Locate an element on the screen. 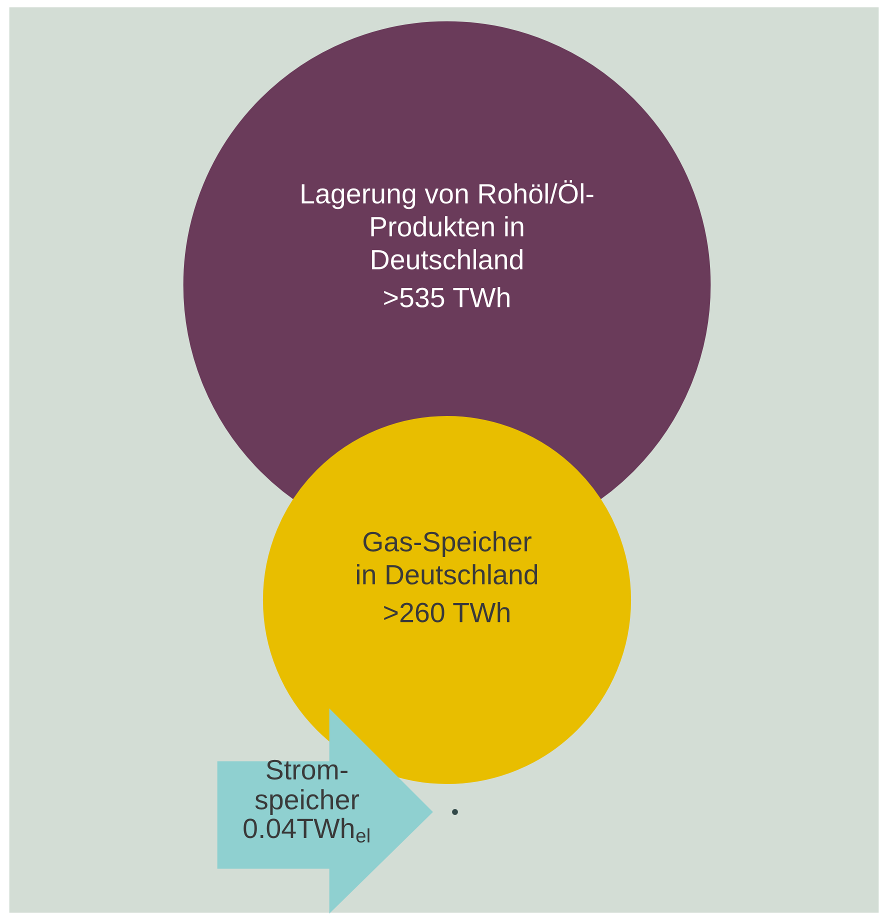  data-label: >260 TWh is located at coordinates (447, 612).